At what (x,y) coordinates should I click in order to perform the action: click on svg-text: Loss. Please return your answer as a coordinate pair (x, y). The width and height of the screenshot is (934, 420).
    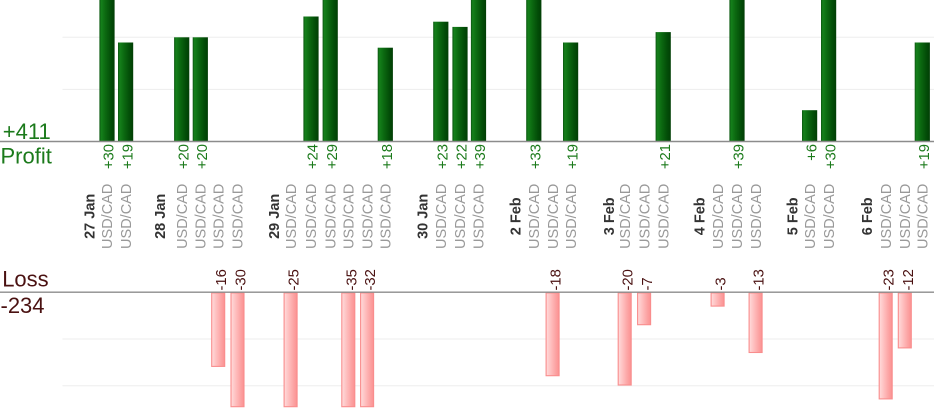
    Looking at the image, I should click on (25, 279).